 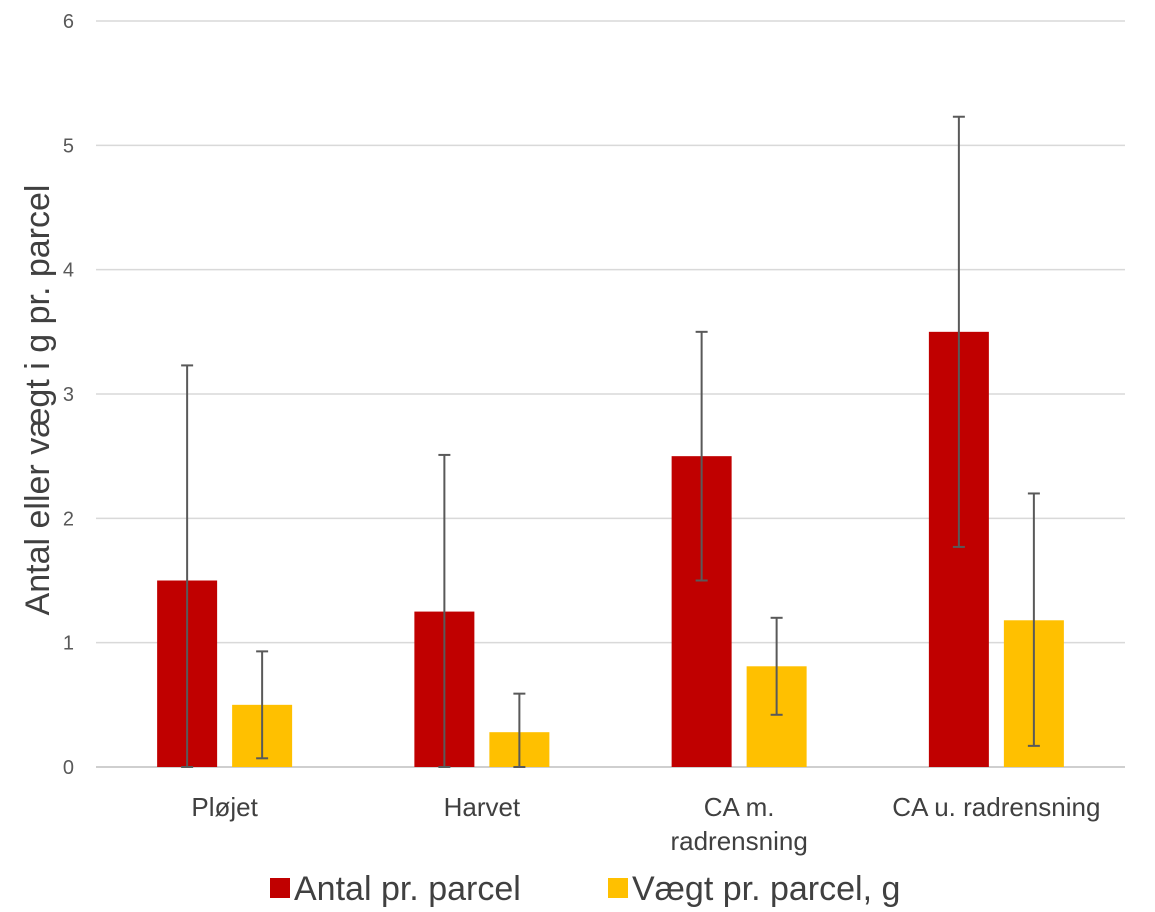 What do you see at coordinates (766, 889) in the screenshot?
I see `legend-label: Vægt pr. parcel, g` at bounding box center [766, 889].